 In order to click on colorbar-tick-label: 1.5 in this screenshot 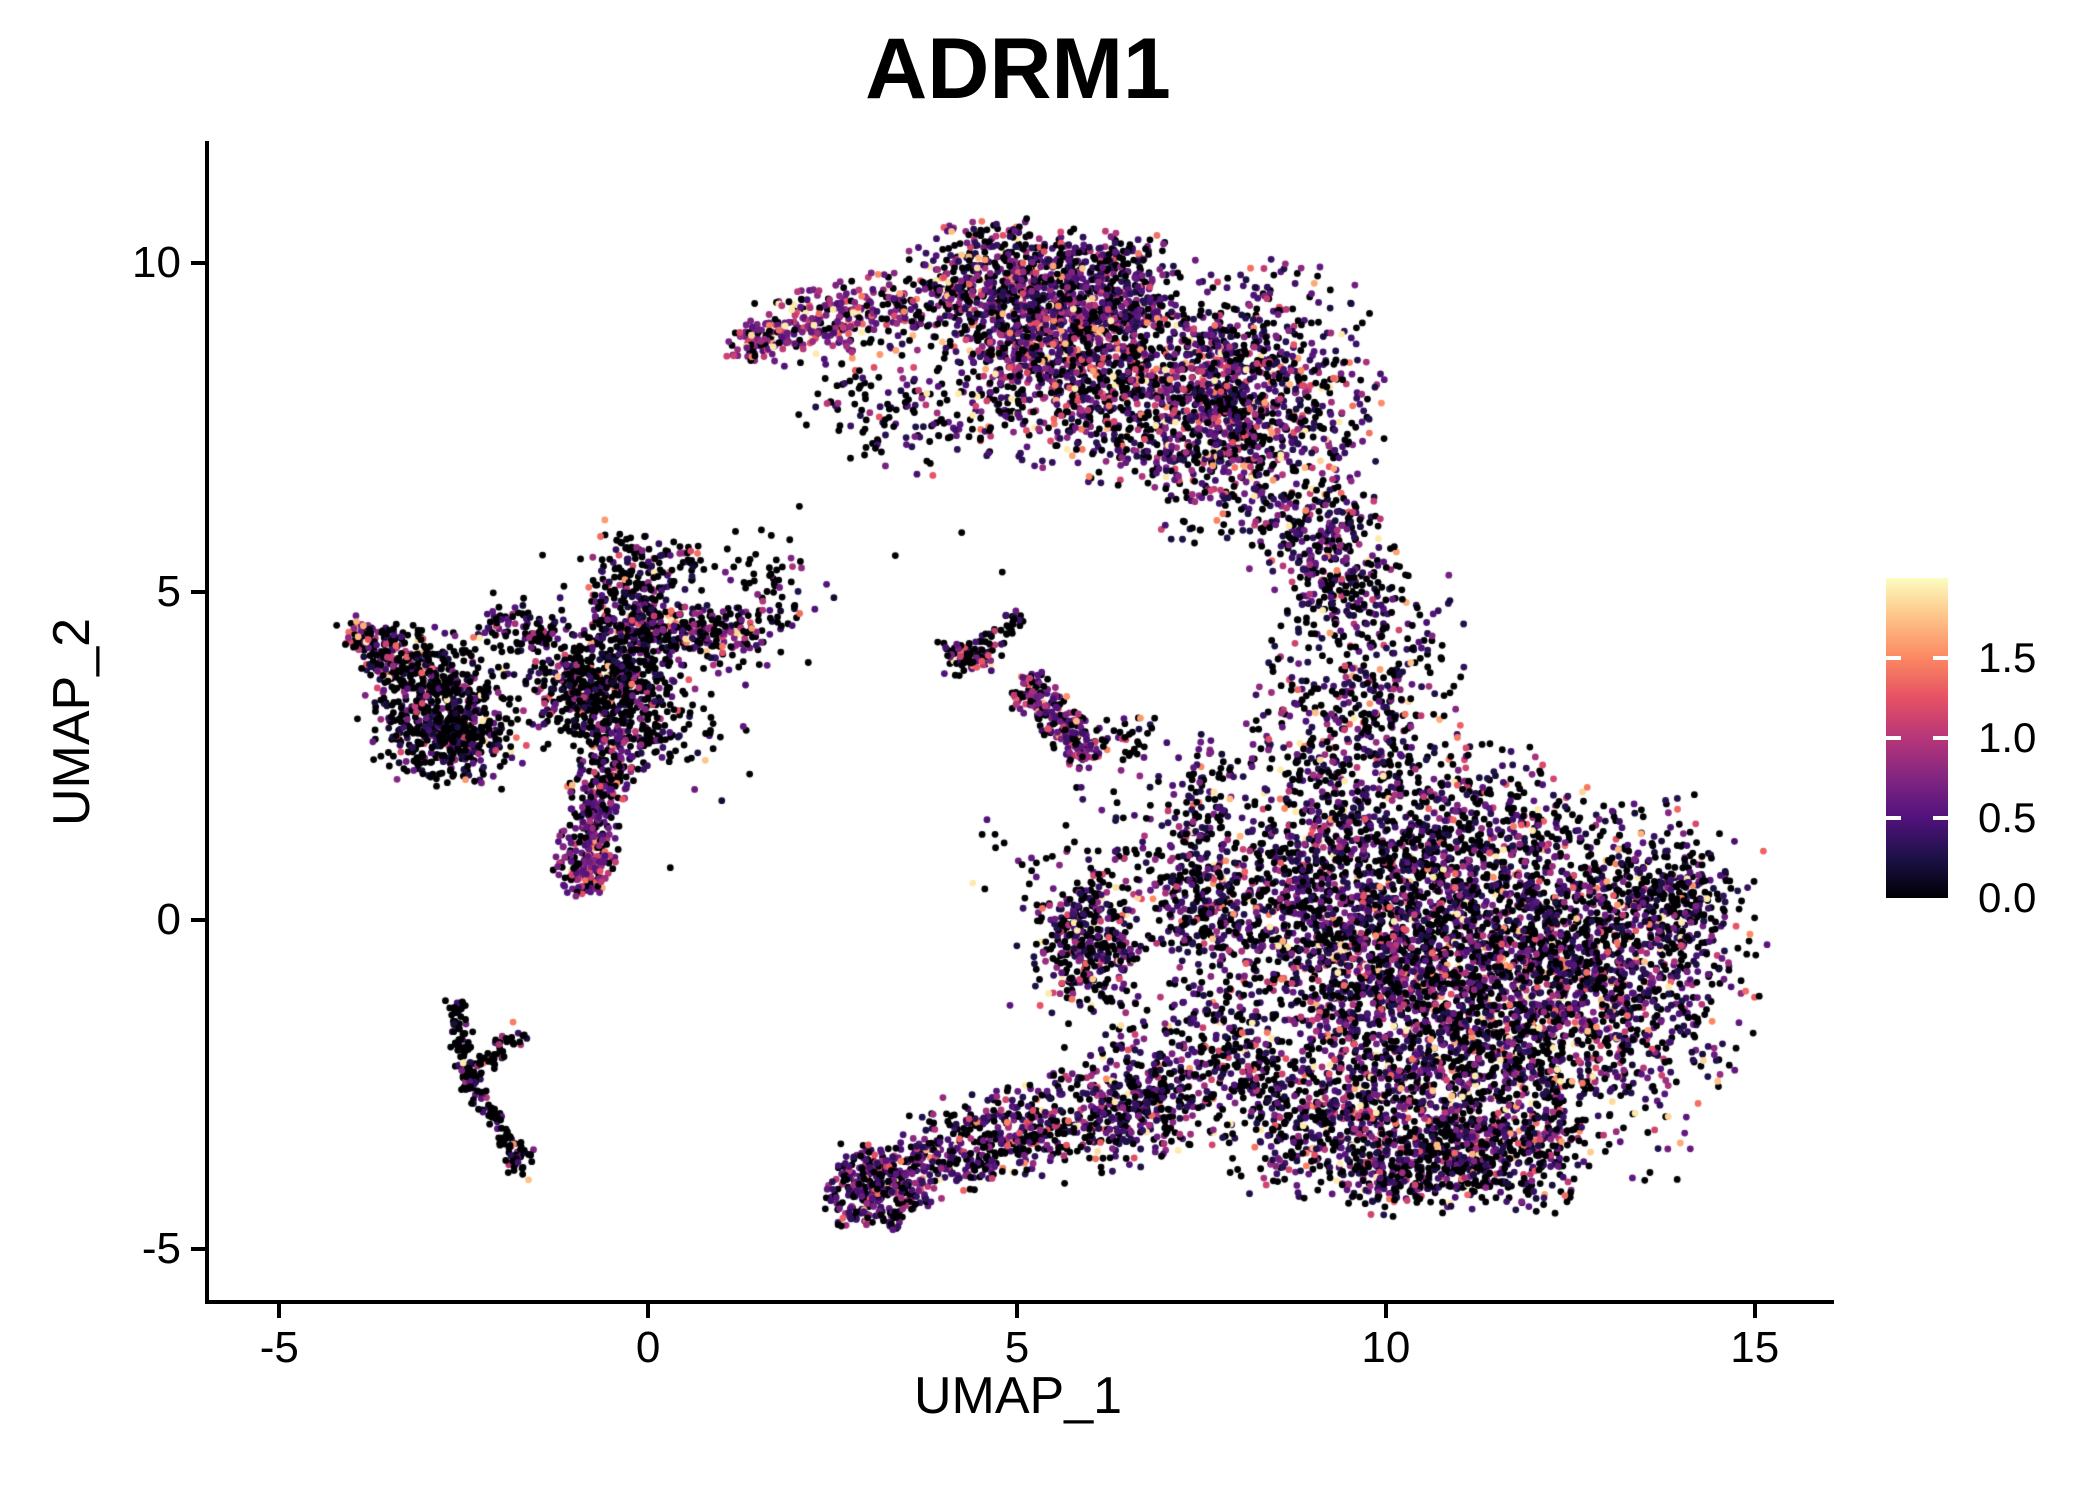, I will do `click(2007, 657)`.